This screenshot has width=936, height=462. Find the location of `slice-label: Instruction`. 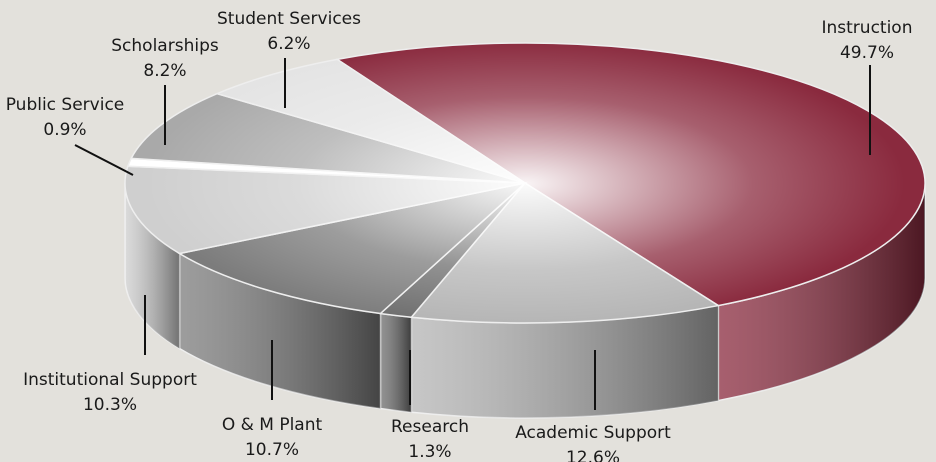

slice-label: Instruction is located at coordinates (867, 28).